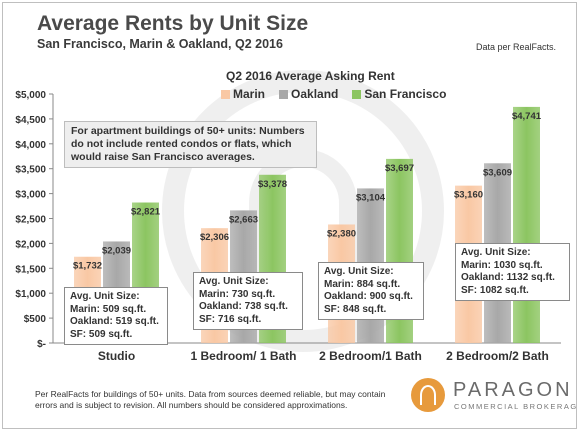 Image resolution: width=581 pixels, height=433 pixels. Describe the element at coordinates (497, 356) in the screenshot. I see `x-tick-label: 2 Bedroom/2 Bath` at that location.